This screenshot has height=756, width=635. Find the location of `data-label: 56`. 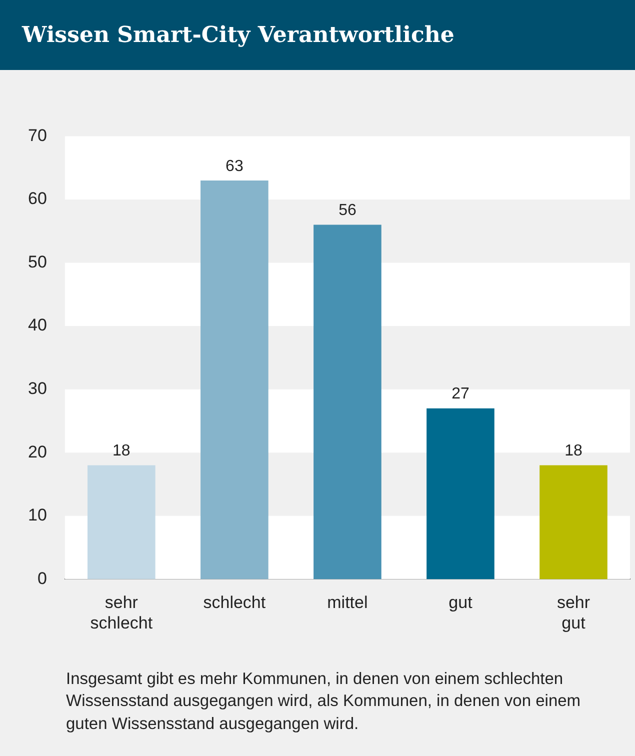

data-label: 56 is located at coordinates (347, 211).